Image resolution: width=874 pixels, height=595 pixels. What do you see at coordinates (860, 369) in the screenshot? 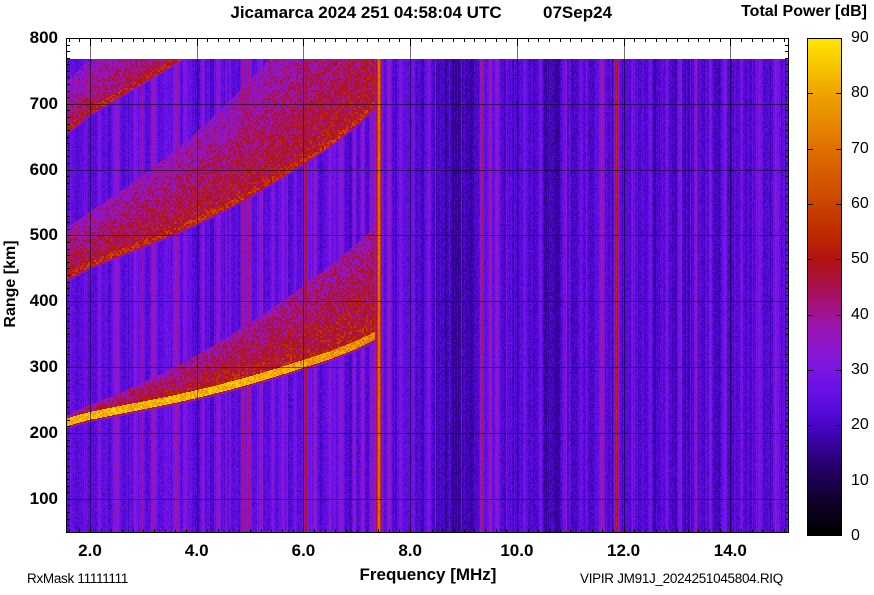
I see `colorbar-tick-label: 30` at bounding box center [860, 369].